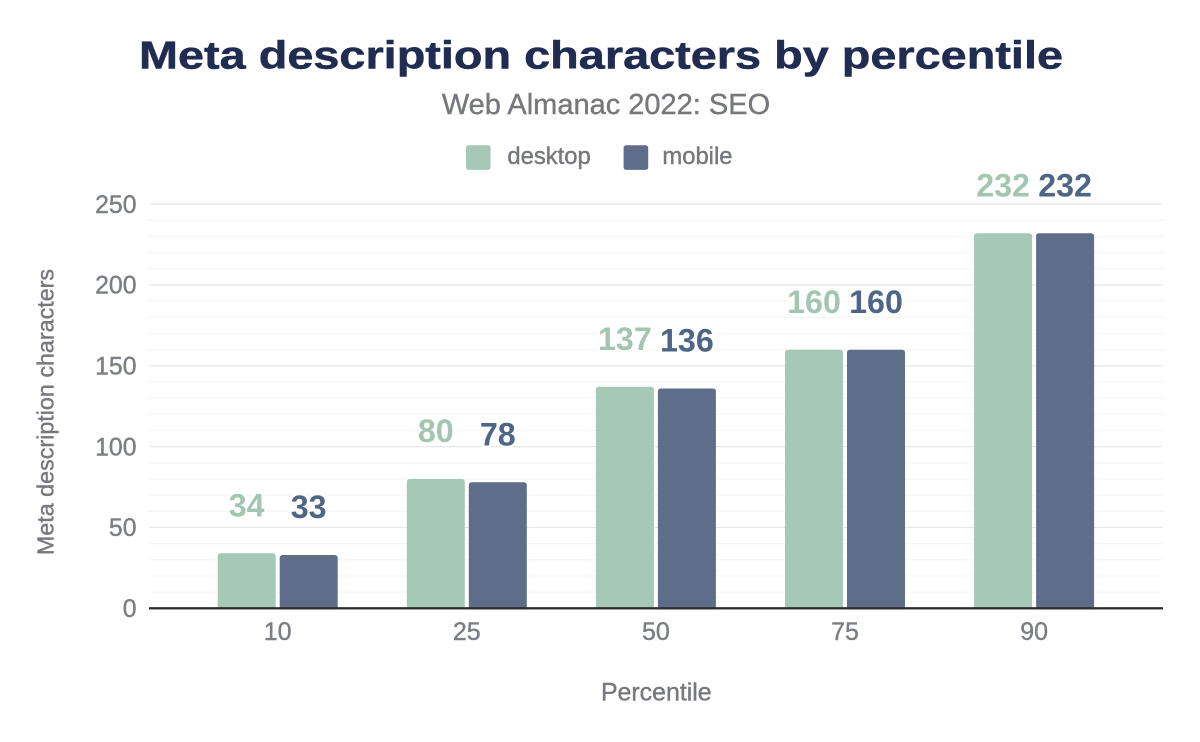 This screenshot has width=1200, height=742. Describe the element at coordinates (687, 341) in the screenshot. I see `svg-text: 136` at that location.